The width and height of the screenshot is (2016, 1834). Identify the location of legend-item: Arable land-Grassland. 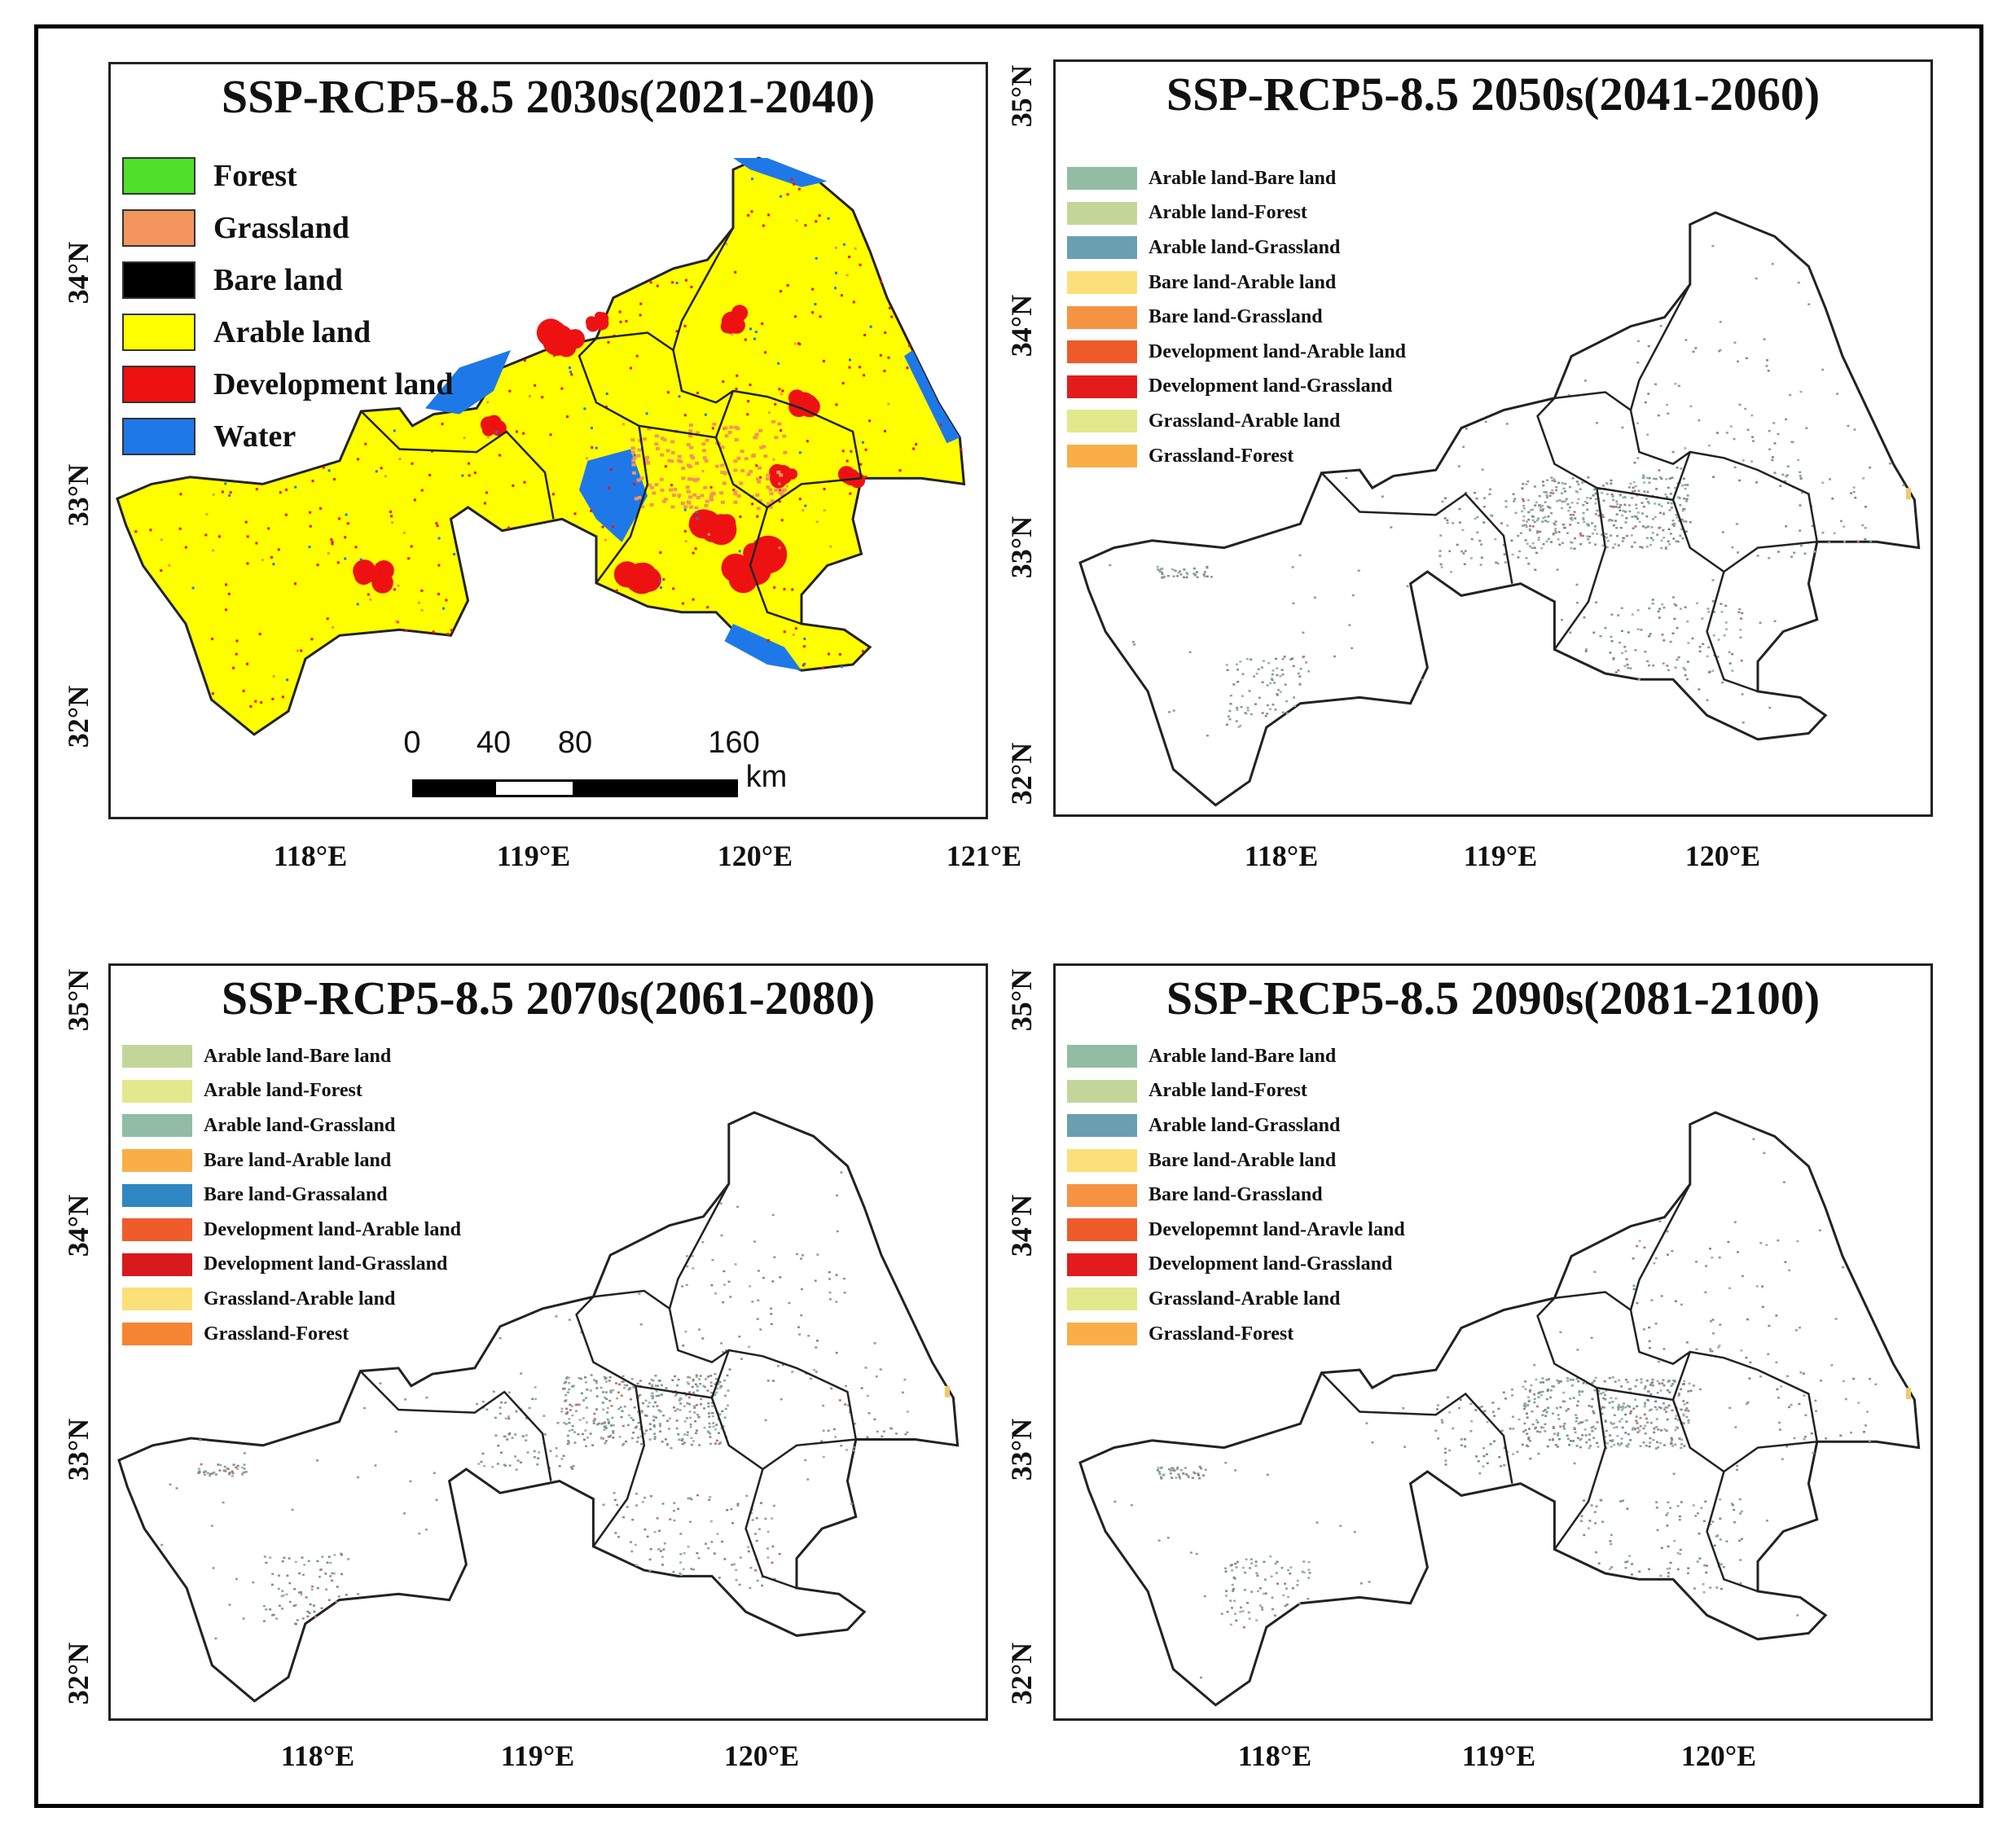
(1236, 1125).